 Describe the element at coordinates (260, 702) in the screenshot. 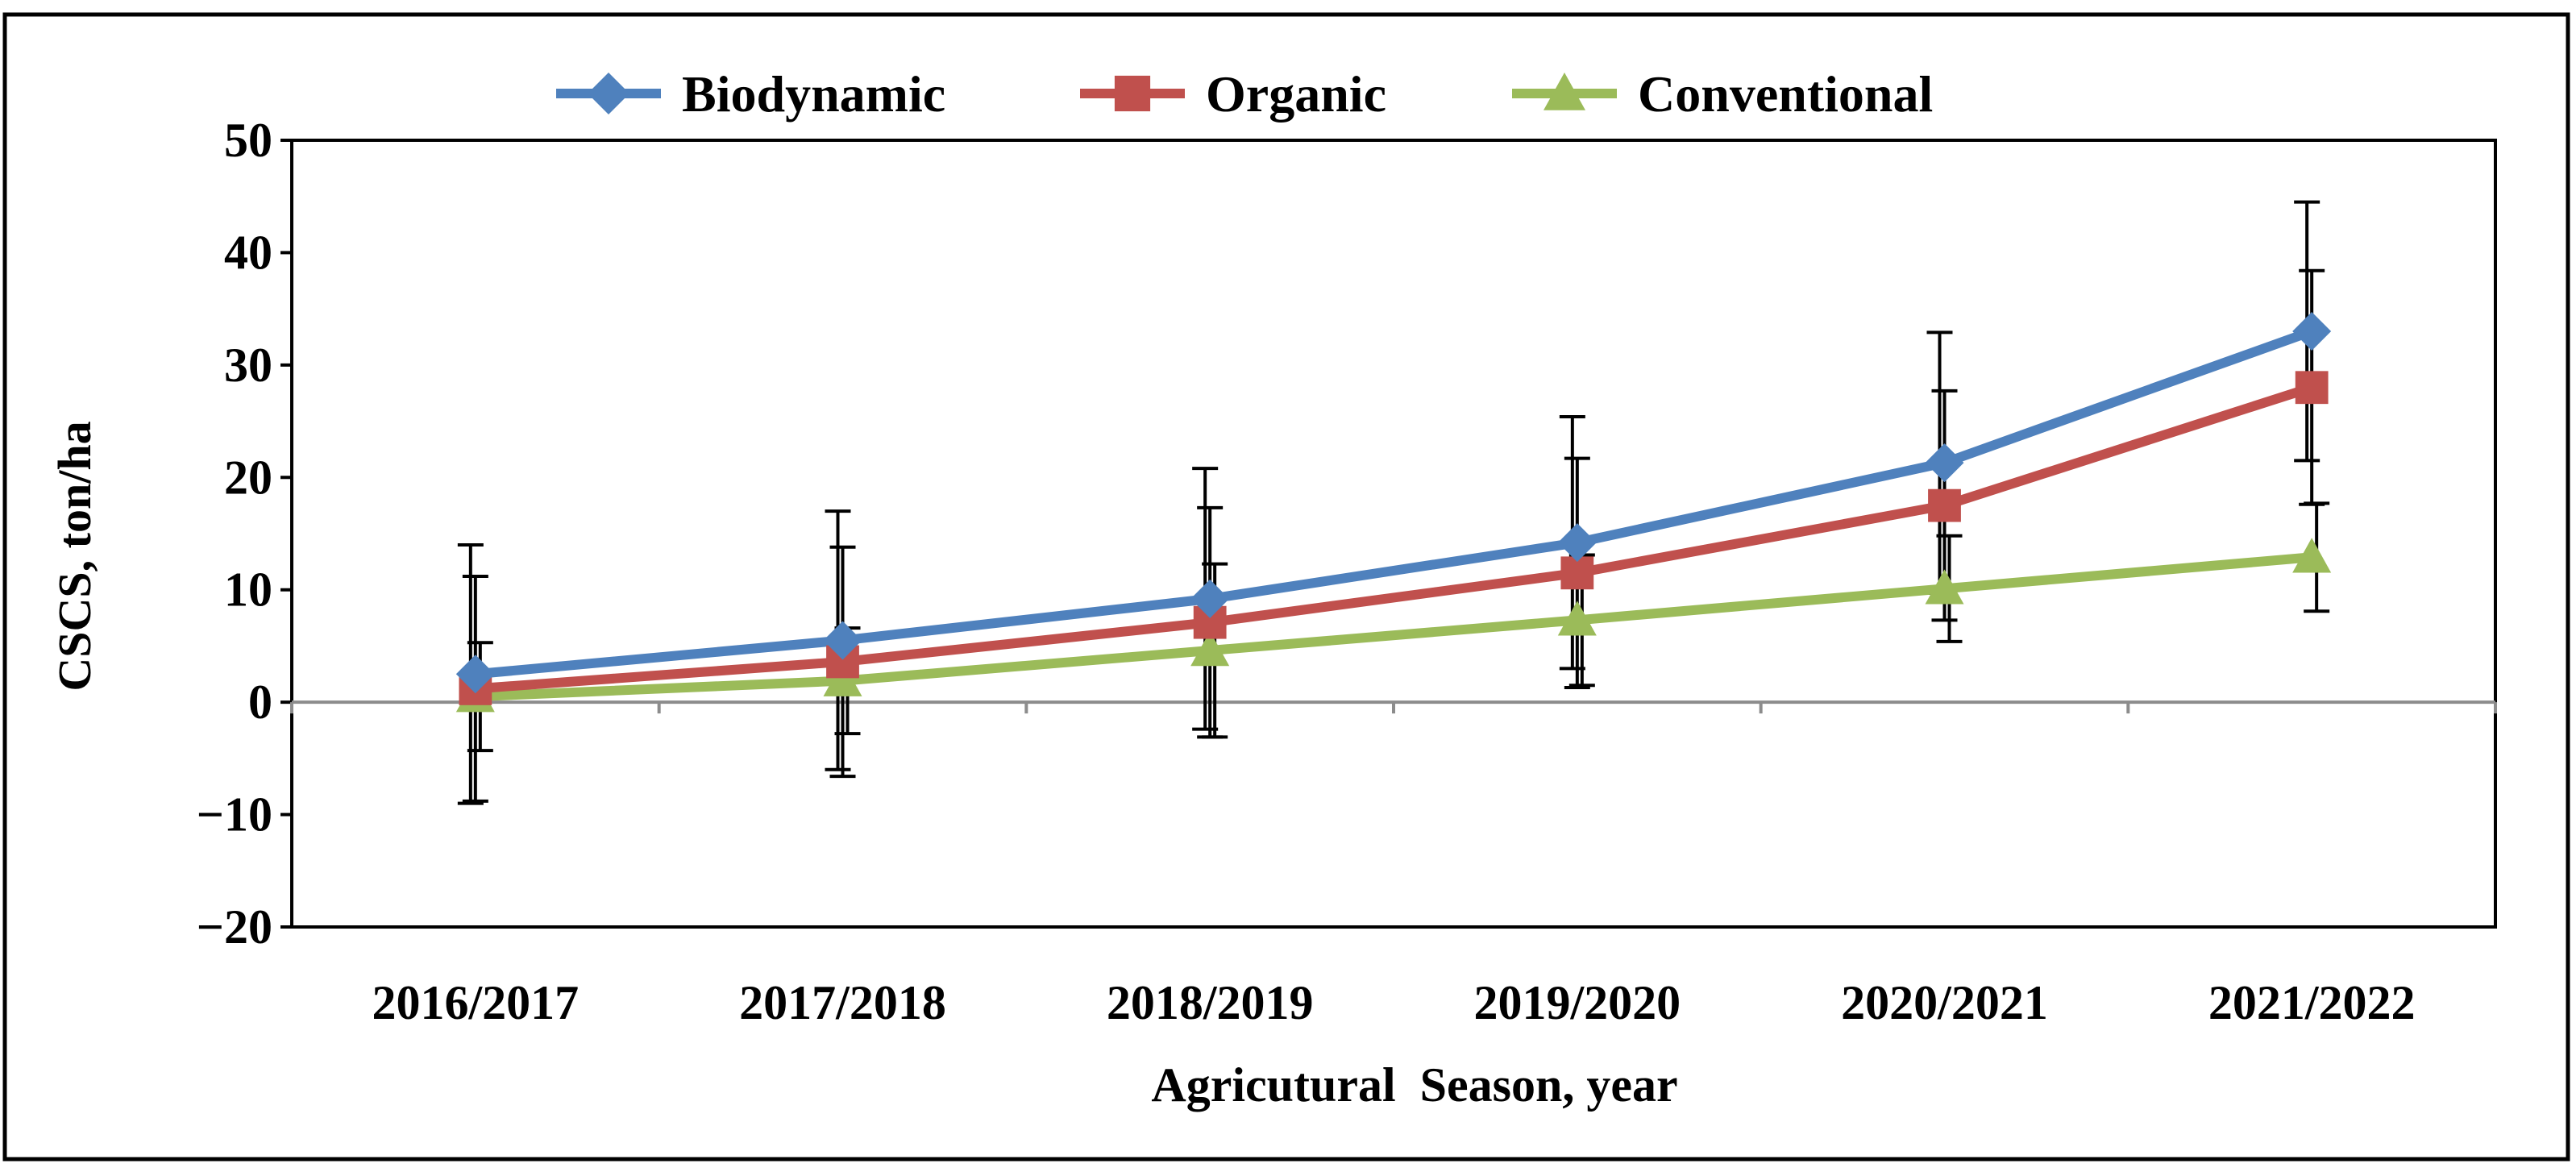

I see `y-tick-label: 0` at that location.